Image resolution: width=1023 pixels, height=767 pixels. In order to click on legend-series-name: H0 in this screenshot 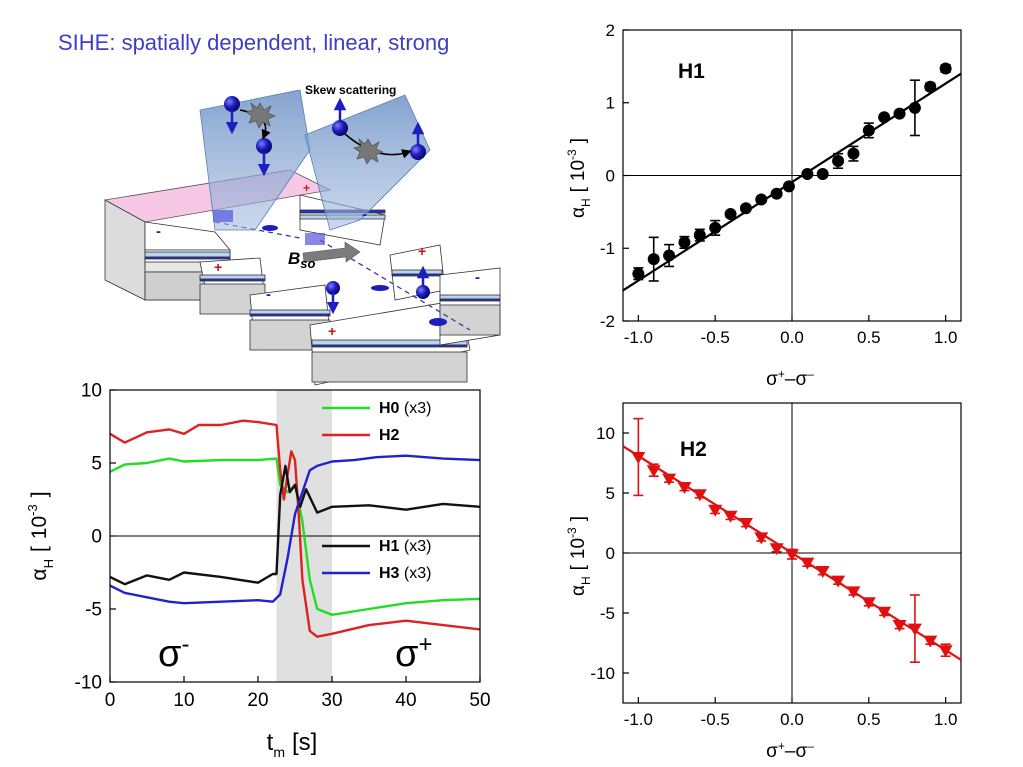, I will do `click(389, 408)`.